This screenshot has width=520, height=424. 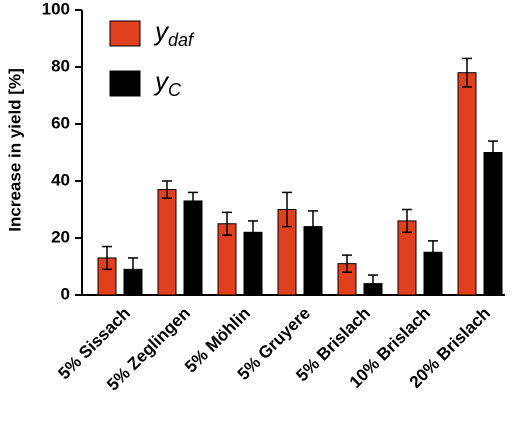 What do you see at coordinates (65, 293) in the screenshot?
I see `y-tick-label: 0` at bounding box center [65, 293].